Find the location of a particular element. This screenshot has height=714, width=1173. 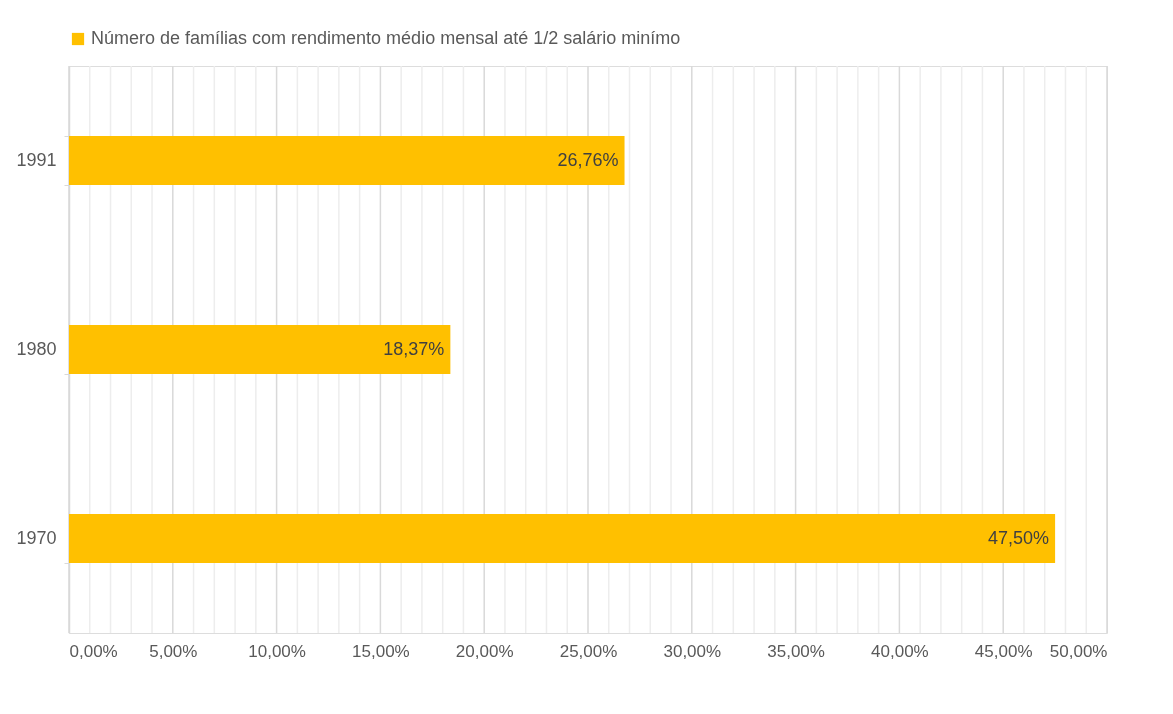

data-label: 47,50% is located at coordinates (1019, 537).